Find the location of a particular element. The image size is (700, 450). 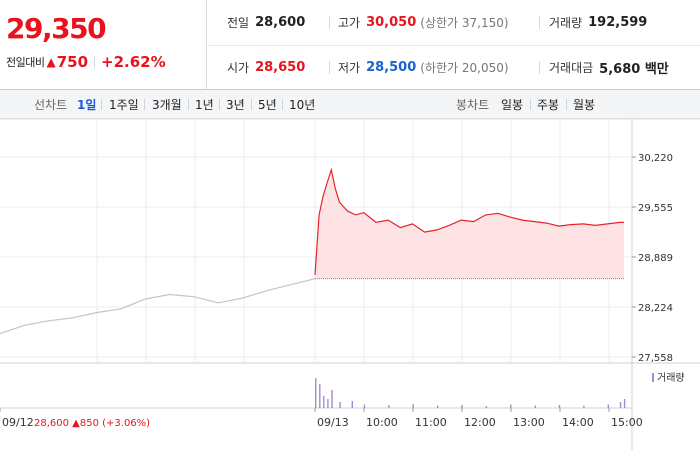

upper-limit-price: (상한가 37,150) is located at coordinates (464, 23).